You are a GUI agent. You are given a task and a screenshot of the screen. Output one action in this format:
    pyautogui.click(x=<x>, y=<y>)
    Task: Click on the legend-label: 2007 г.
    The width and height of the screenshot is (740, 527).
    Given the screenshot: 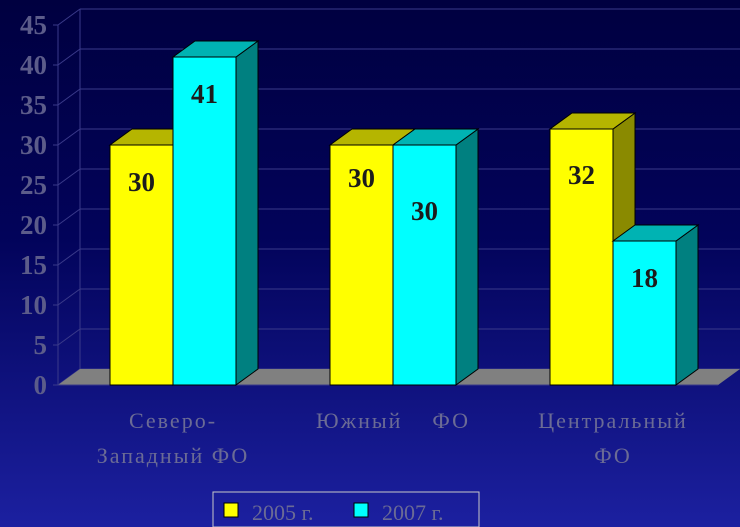 What is the action you would take?
    pyautogui.click(x=413, y=512)
    